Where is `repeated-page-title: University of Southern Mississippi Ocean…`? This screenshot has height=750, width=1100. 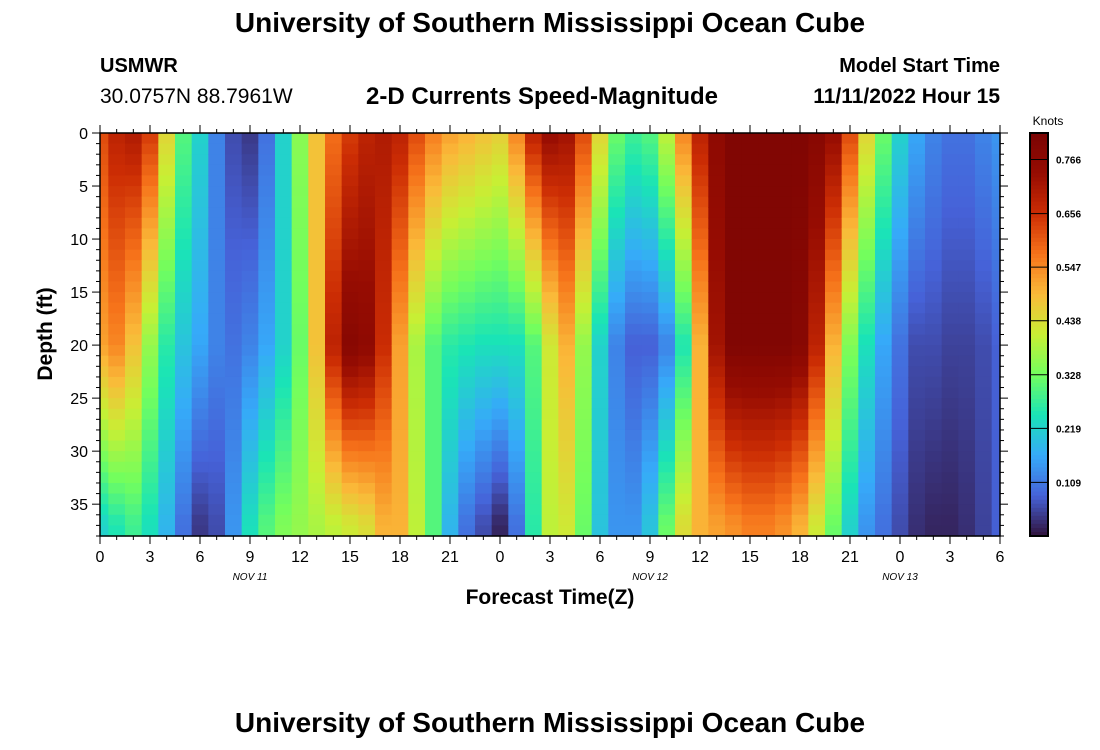 repeated-page-title: University of Southern Mississippi Ocean… is located at coordinates (550, 722).